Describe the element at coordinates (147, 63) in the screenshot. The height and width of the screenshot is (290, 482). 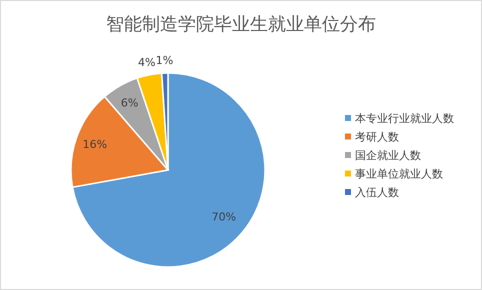
I see `data-label: 4%` at that location.